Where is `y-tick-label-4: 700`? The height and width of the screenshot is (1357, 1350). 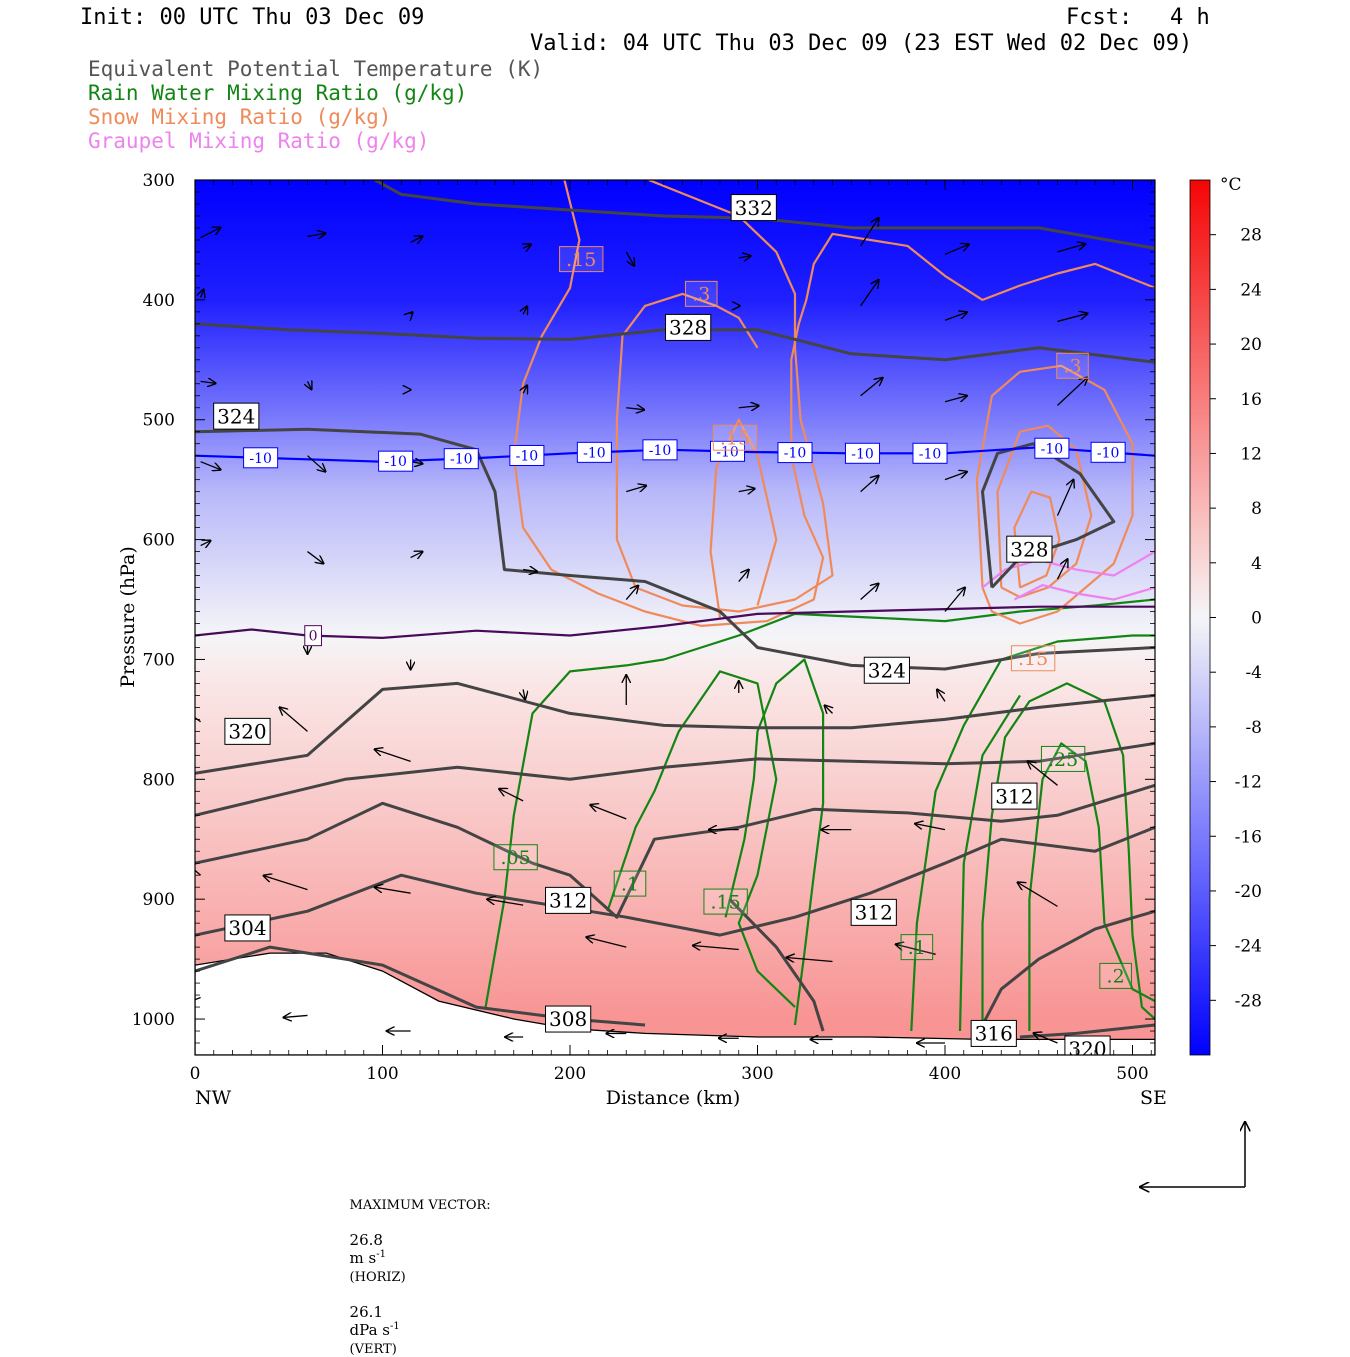 y-tick-label-4: 700 is located at coordinates (159, 660).